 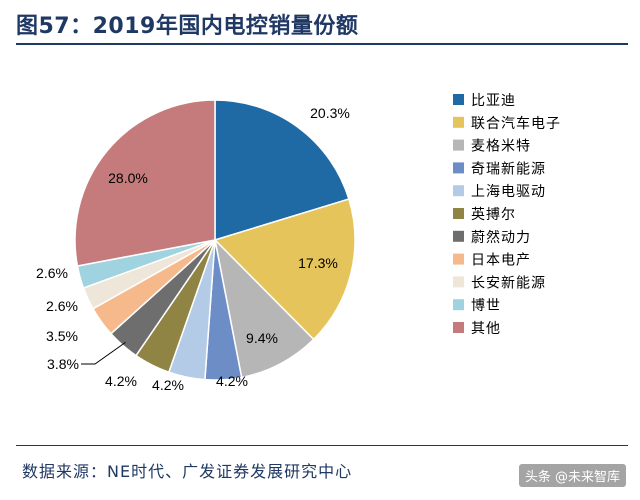 What do you see at coordinates (508, 283) in the screenshot?
I see `legend-entry: 长安新能源` at bounding box center [508, 283].